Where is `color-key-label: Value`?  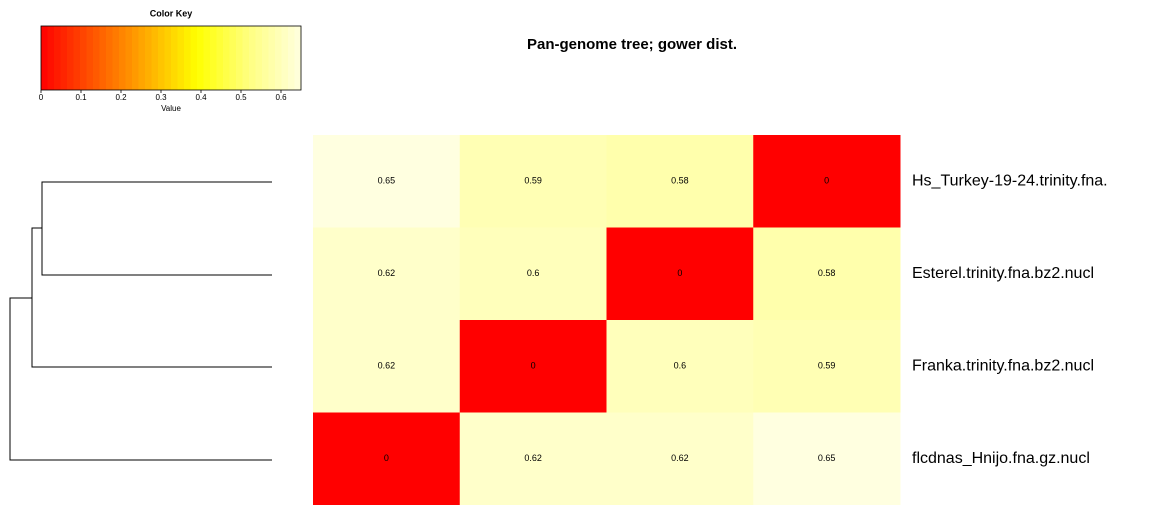 color-key-label: Value is located at coordinates (171, 108).